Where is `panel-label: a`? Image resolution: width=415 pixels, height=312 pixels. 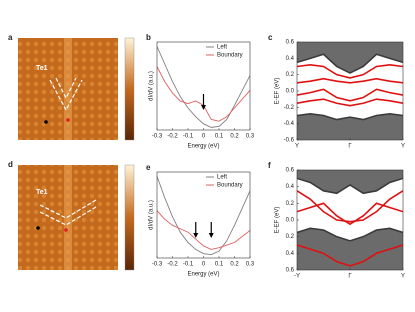 panel-label: a is located at coordinates (10, 37).